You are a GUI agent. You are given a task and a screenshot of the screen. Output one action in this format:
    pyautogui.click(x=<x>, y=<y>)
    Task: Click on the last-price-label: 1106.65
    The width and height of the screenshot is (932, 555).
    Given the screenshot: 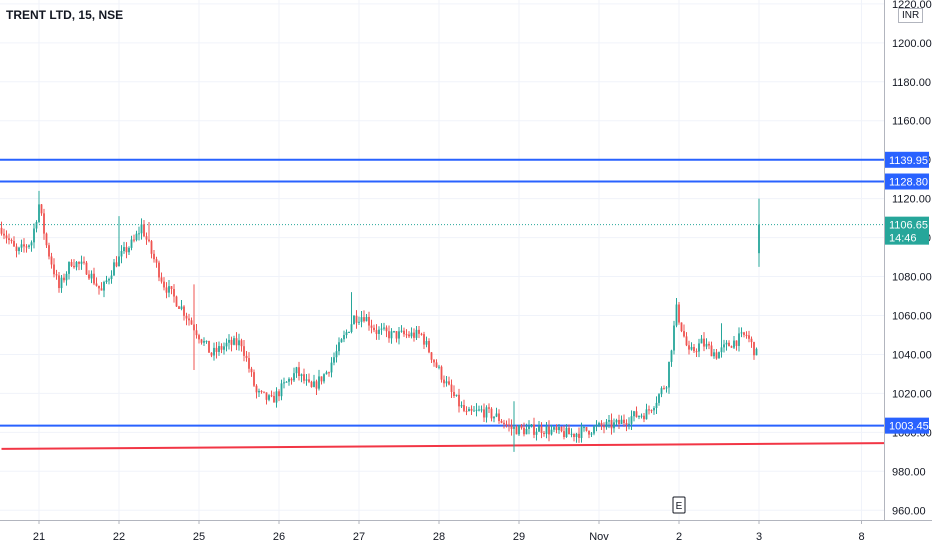 What is the action you would take?
    pyautogui.click(x=908, y=226)
    